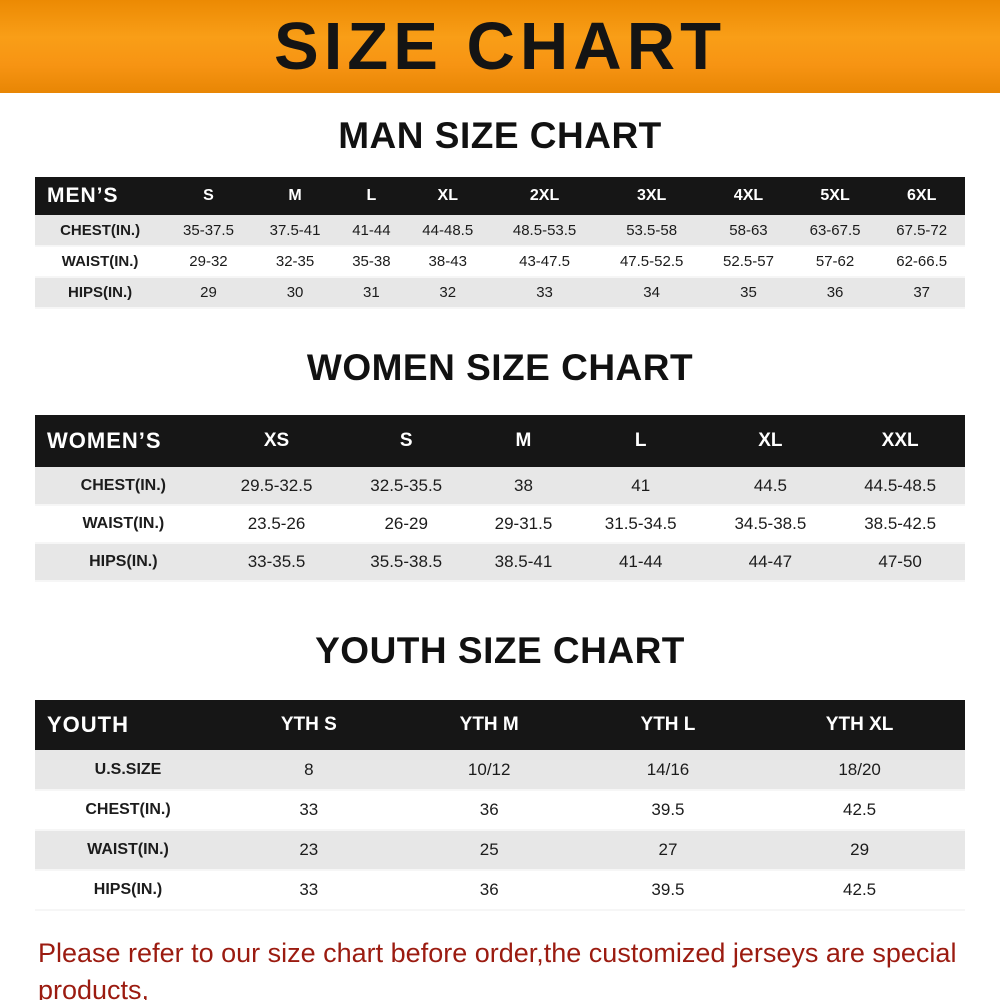 The width and height of the screenshot is (1000, 1000). I want to click on table-header-row: YOUTH YTH S YTH M YTH L YTH XL, so click(500, 725).